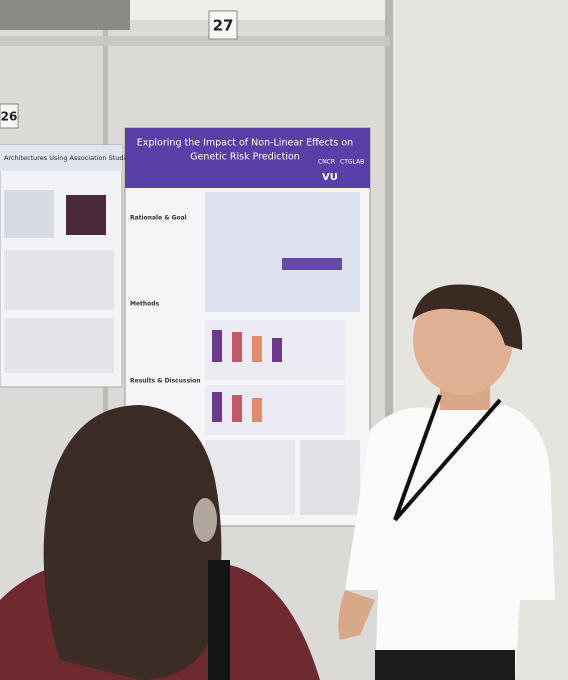  I want to click on ceiling-light, so click(260, 10).